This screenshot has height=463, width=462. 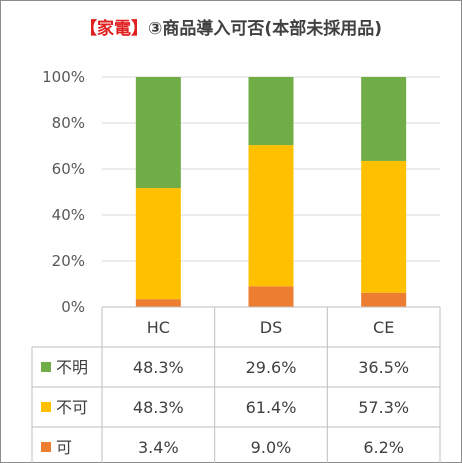 I want to click on category-label: CE, so click(x=383, y=327).